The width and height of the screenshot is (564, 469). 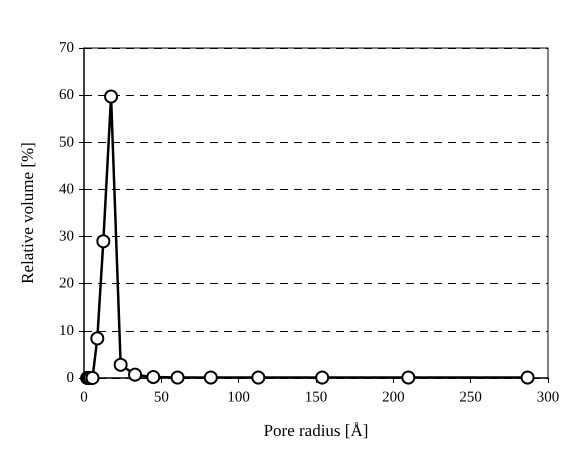 What do you see at coordinates (27, 213) in the screenshot?
I see `y-axis-title: Relative volume [%]` at bounding box center [27, 213].